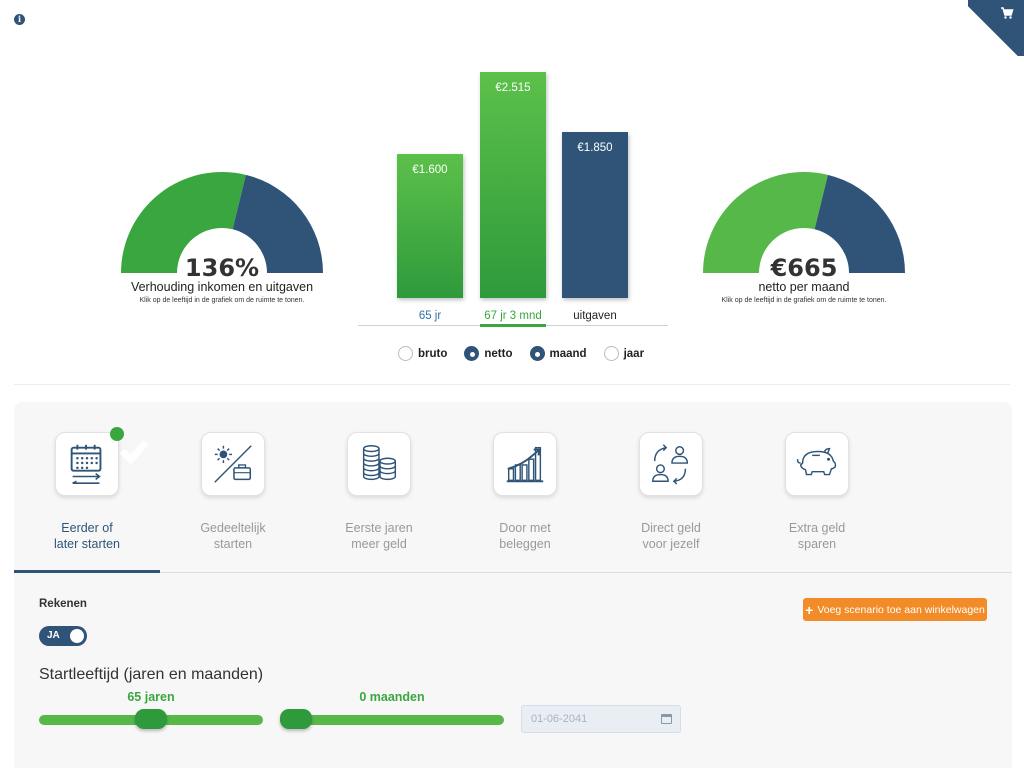 The image size is (1024, 768). Describe the element at coordinates (1007, 13) in the screenshot. I see `shopping-cart-icon` at that location.